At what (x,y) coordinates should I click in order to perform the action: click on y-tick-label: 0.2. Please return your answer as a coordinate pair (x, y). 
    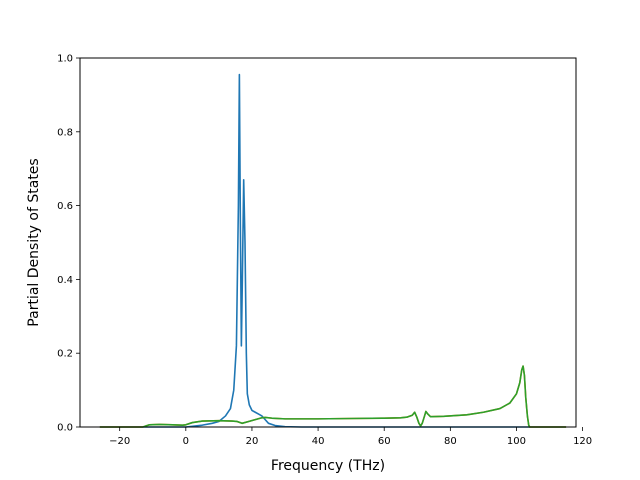
    Looking at the image, I should click on (65, 354).